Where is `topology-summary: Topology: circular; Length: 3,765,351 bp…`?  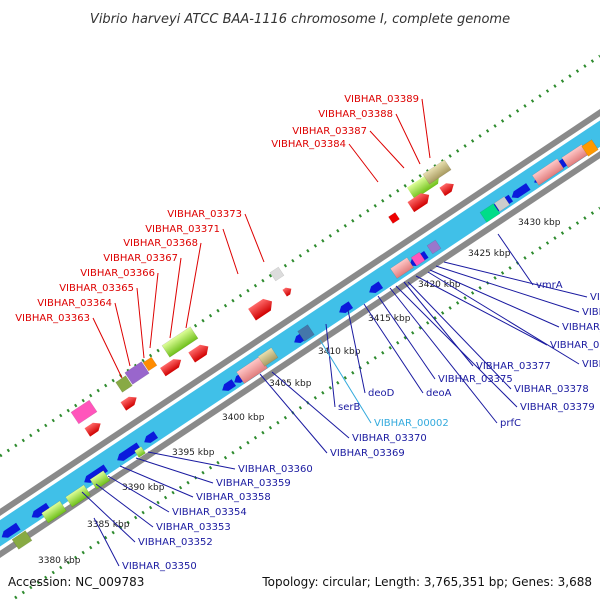
topology-summary: Topology: circular; Length: 3,765,351 bp… is located at coordinates (426, 582).